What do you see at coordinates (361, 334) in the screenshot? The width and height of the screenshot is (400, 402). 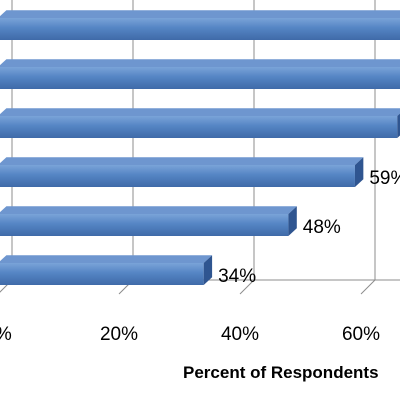 I see `x-tick-label: 60%` at bounding box center [361, 334].